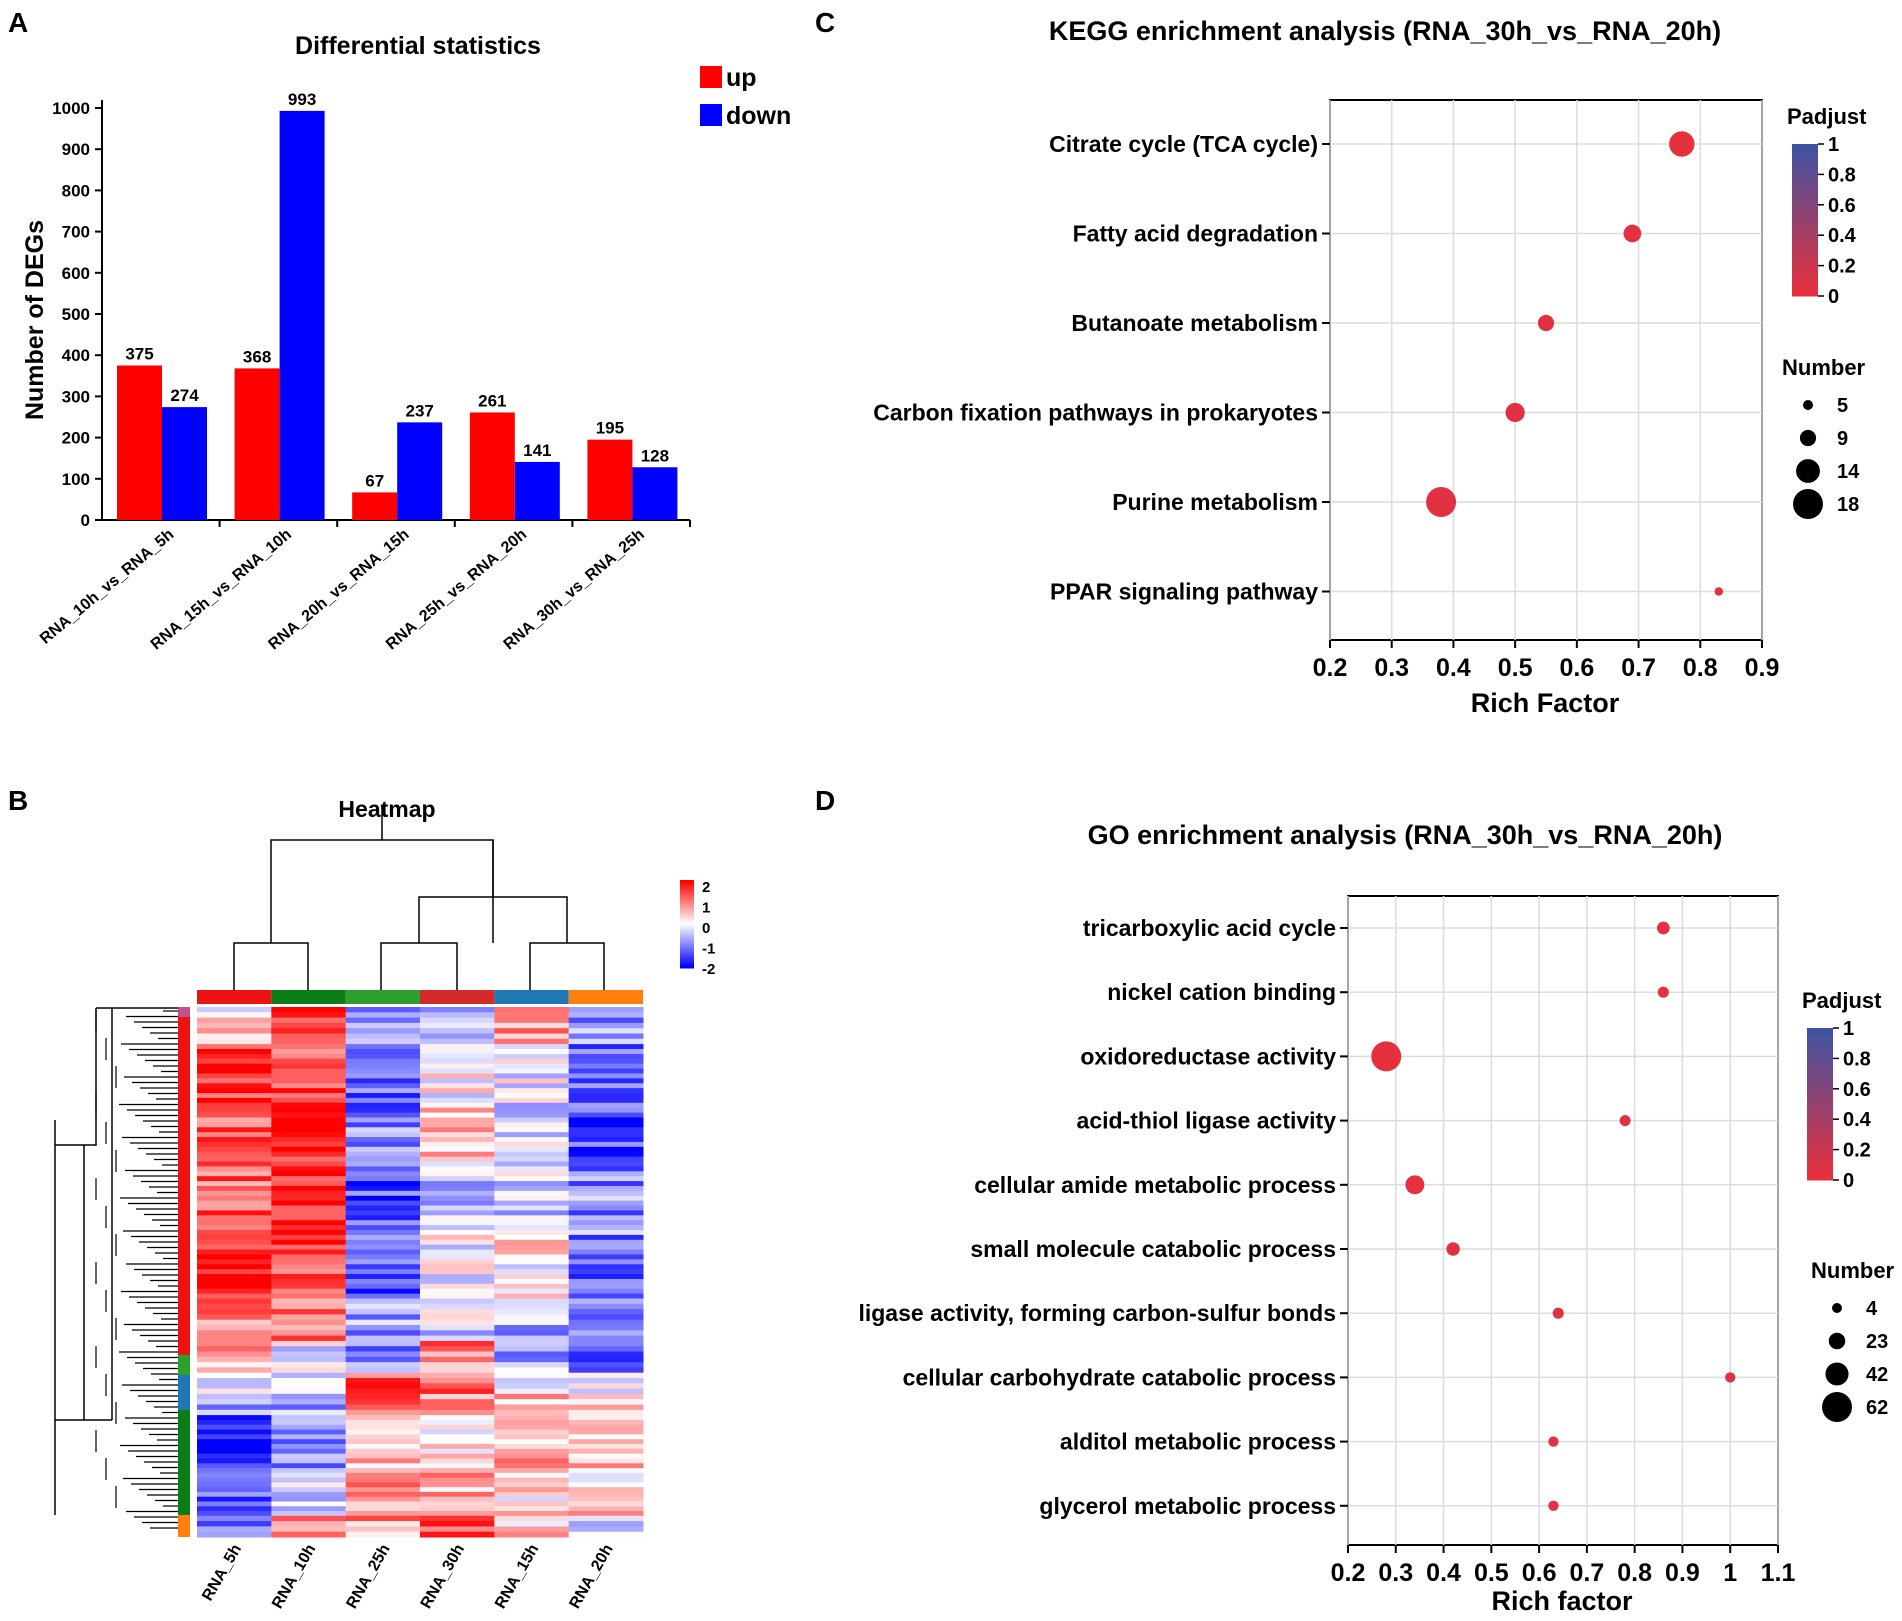  Describe the element at coordinates (302, 315) in the screenshot. I see `bar-down` at that location.